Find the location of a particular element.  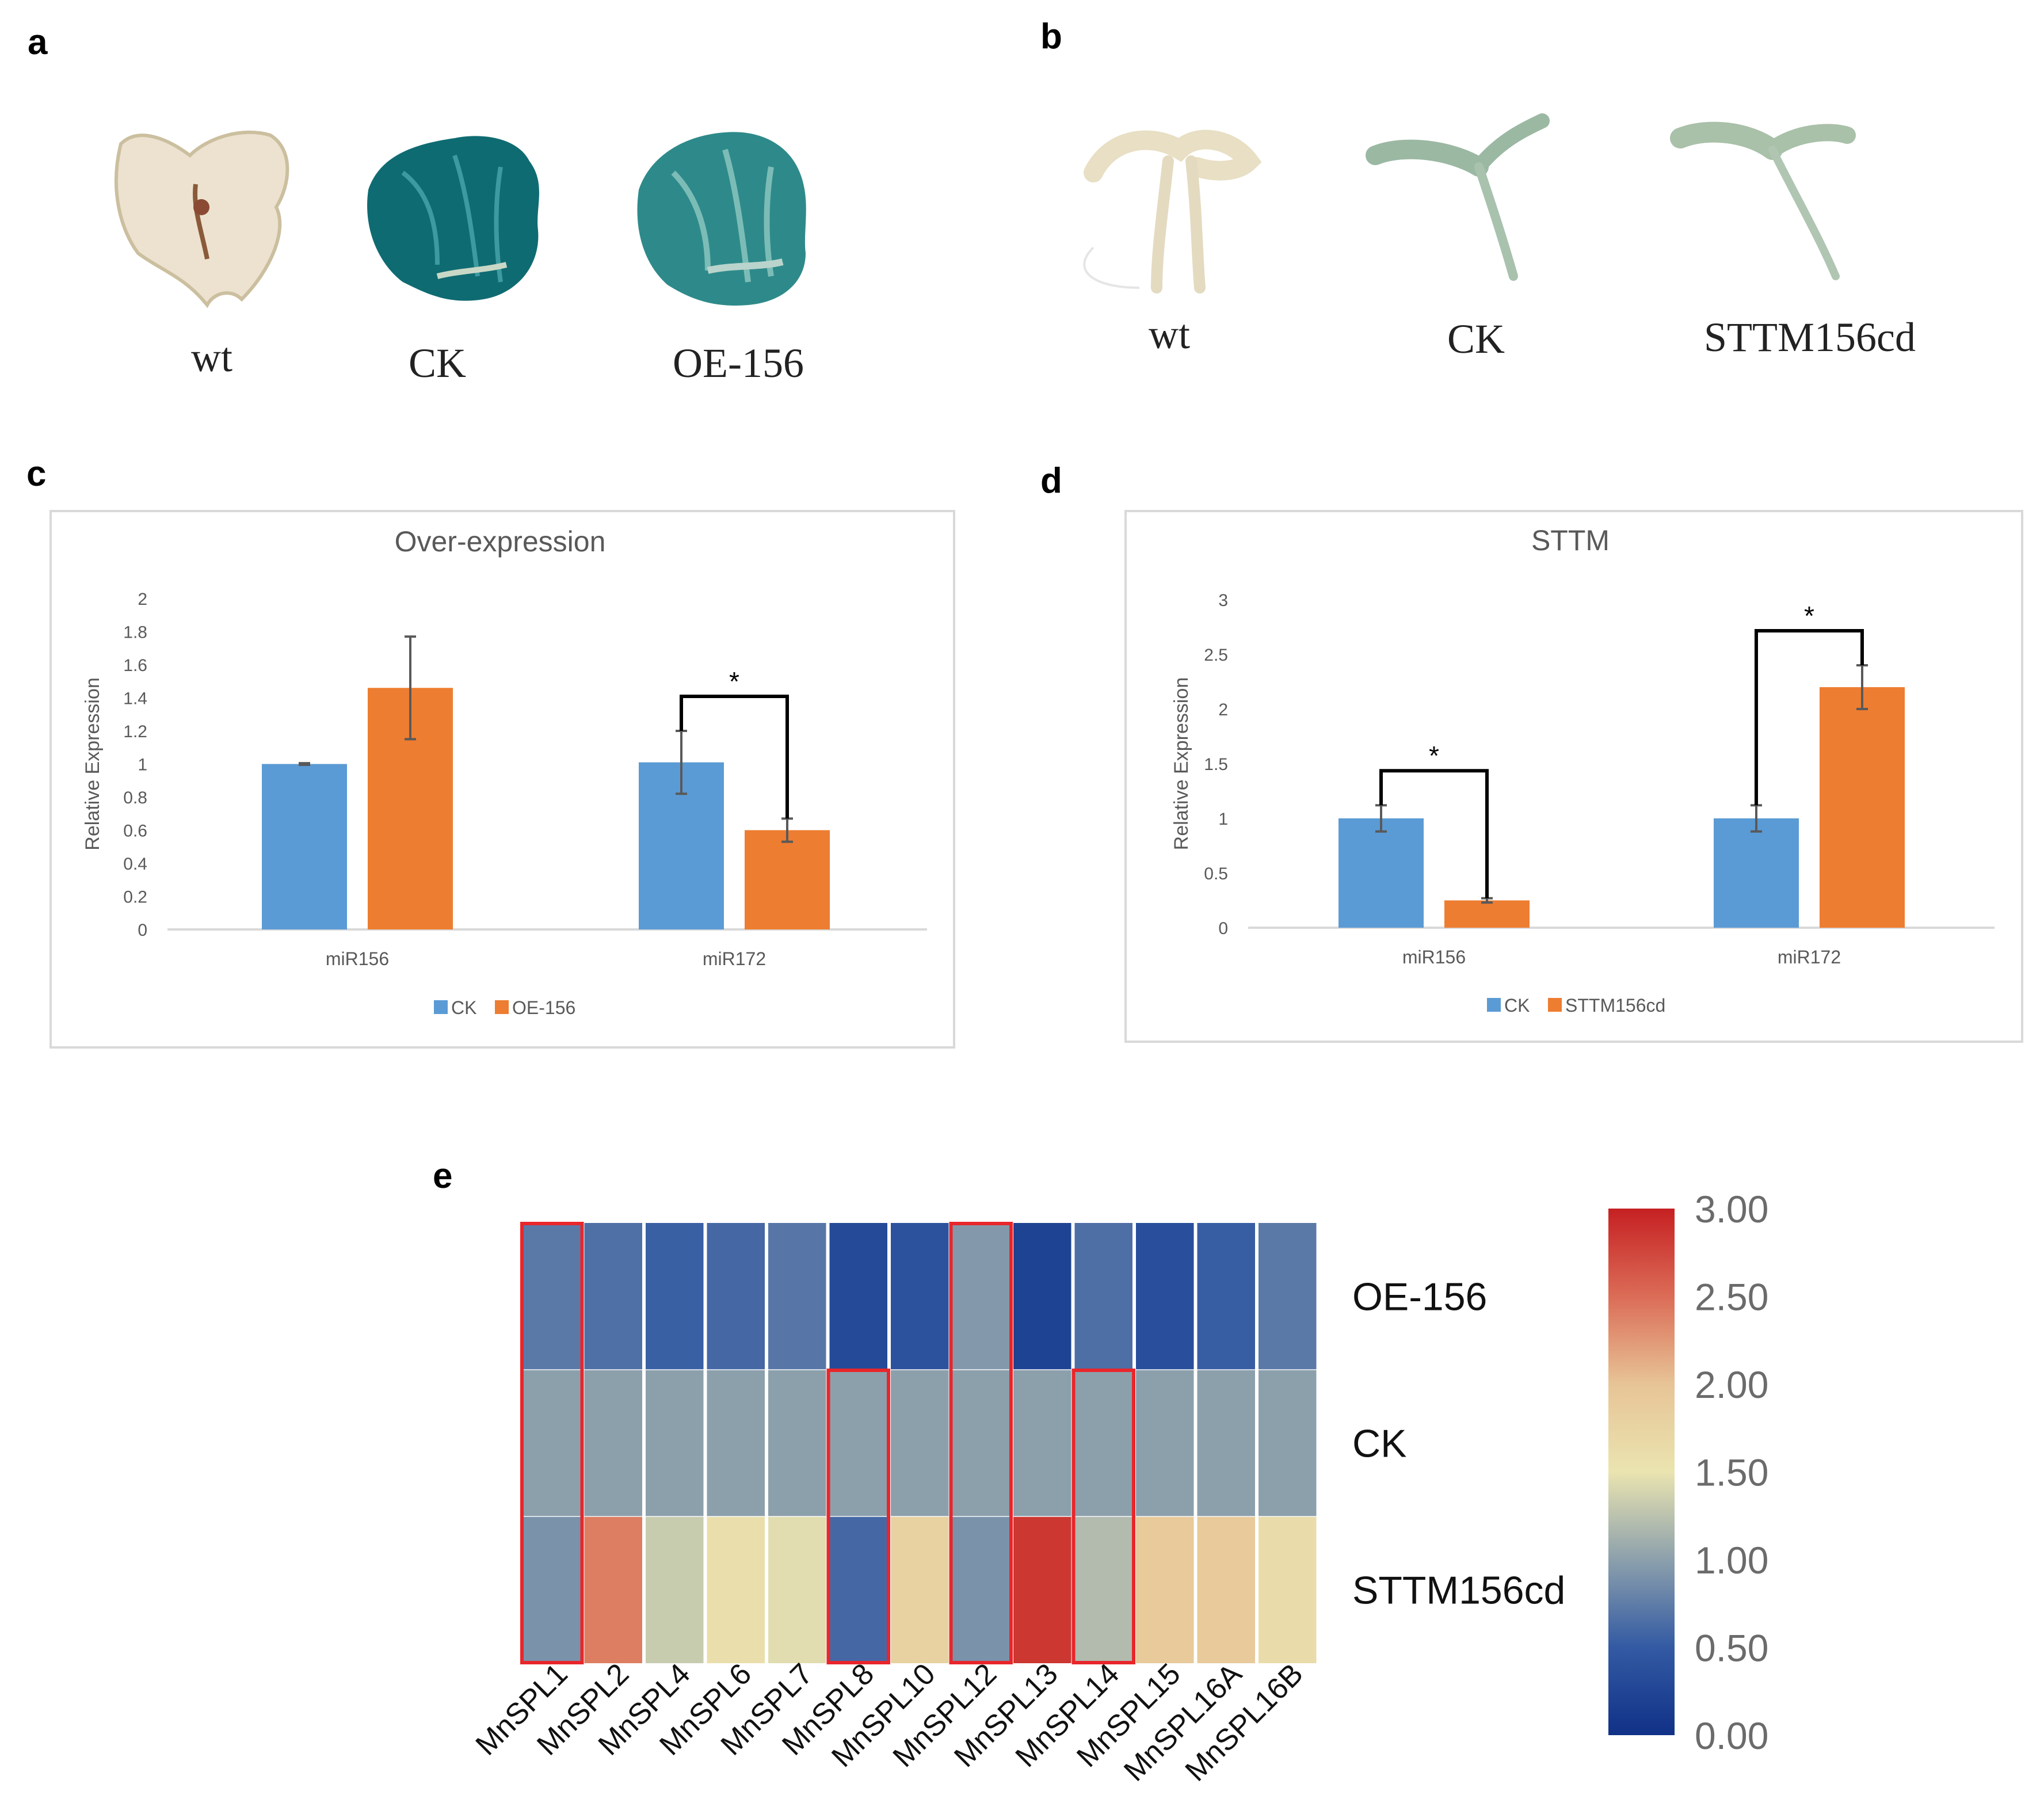

colorbar-tick-label: 2.50 is located at coordinates (1731, 1297).